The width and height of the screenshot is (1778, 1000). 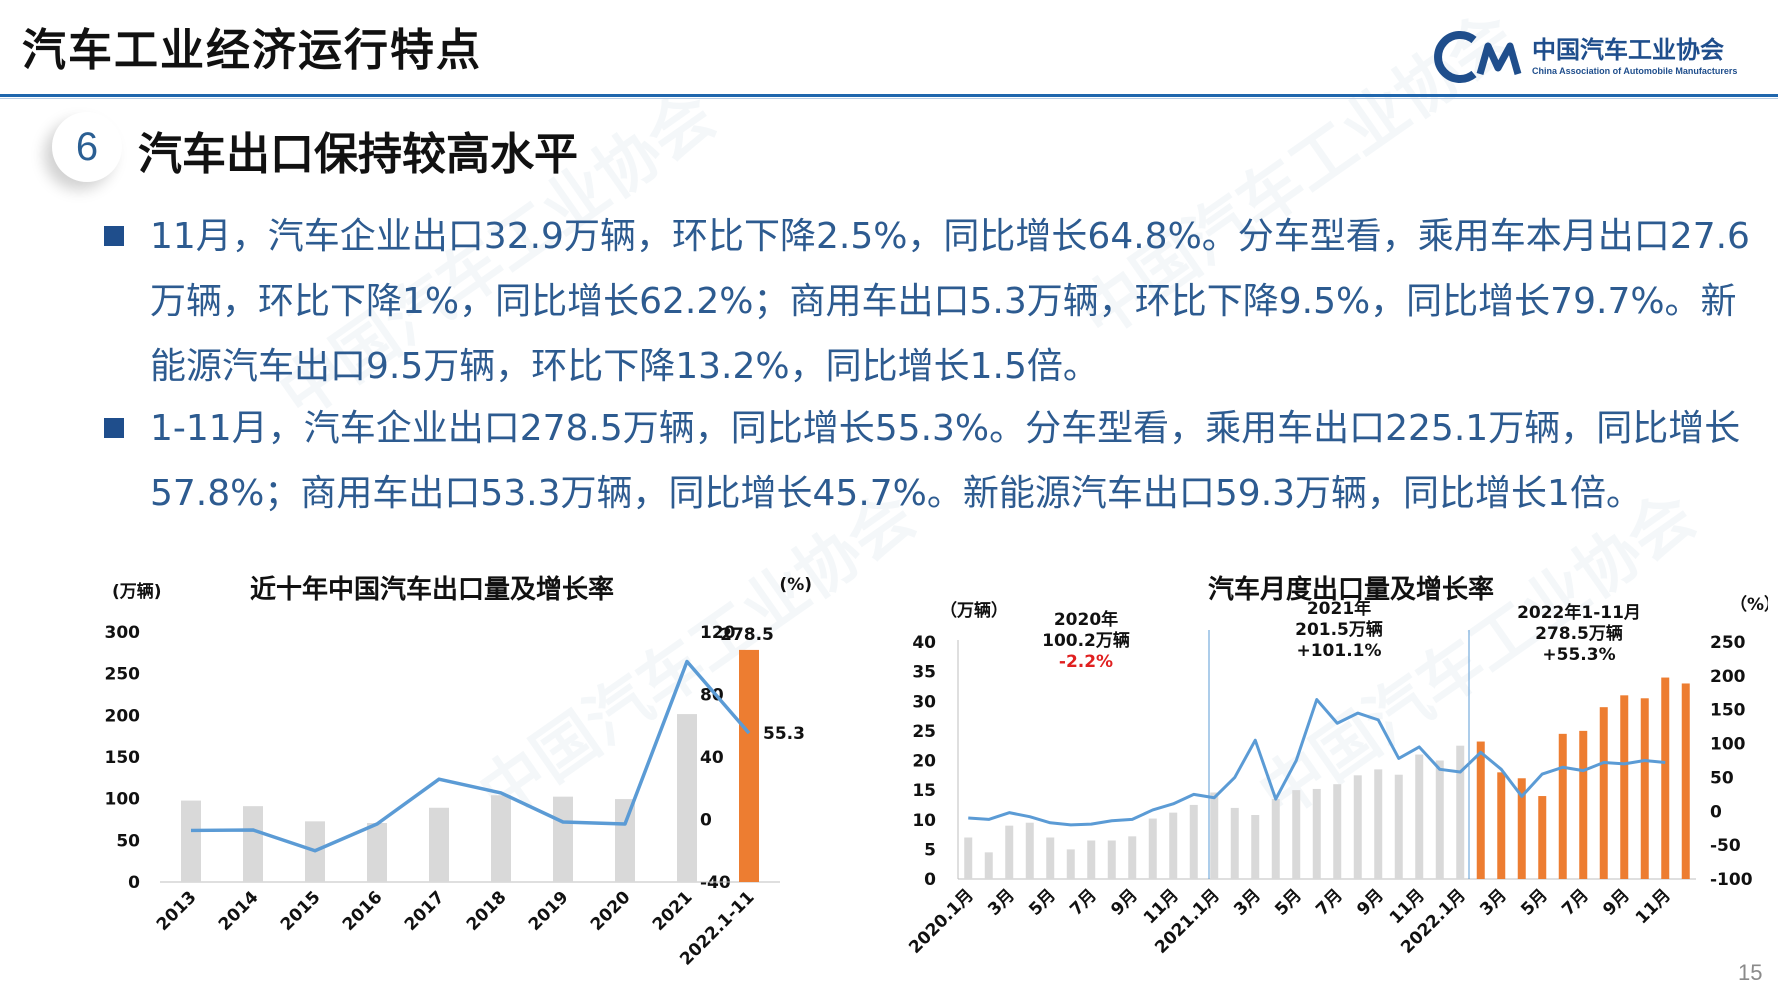 I want to click on chart2-ytick: 15, so click(x=924, y=791).